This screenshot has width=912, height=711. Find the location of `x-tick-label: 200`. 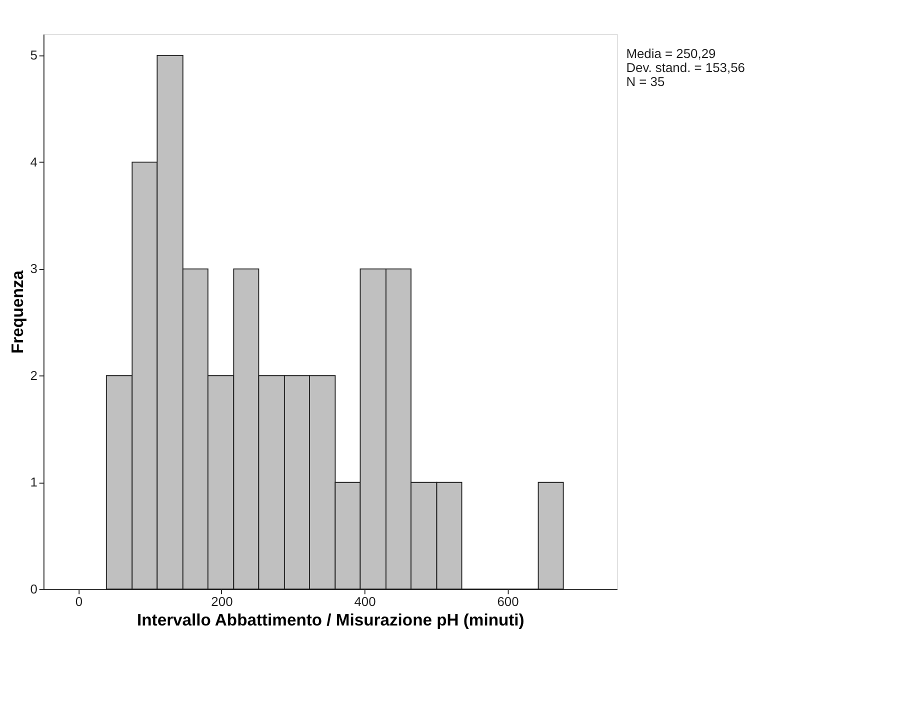

x-tick-label: 200 is located at coordinates (222, 602).